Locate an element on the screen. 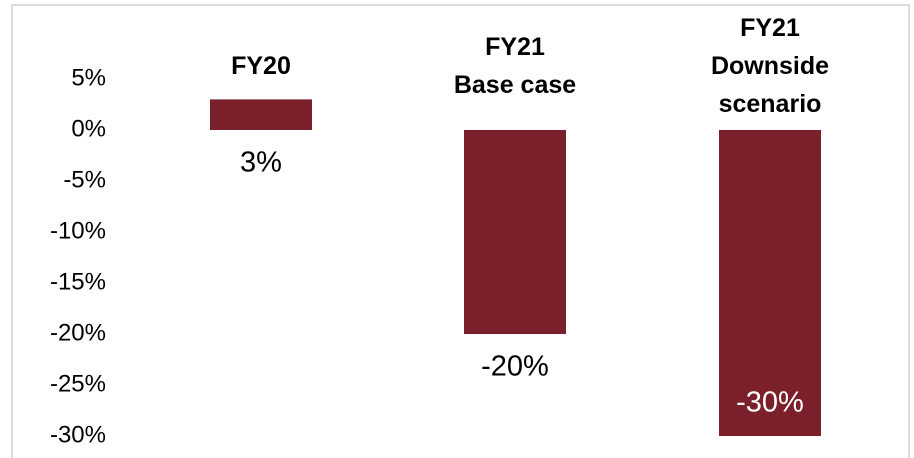 Image resolution: width=914 pixels, height=458 pixels. category-line: FY20 is located at coordinates (261, 66).